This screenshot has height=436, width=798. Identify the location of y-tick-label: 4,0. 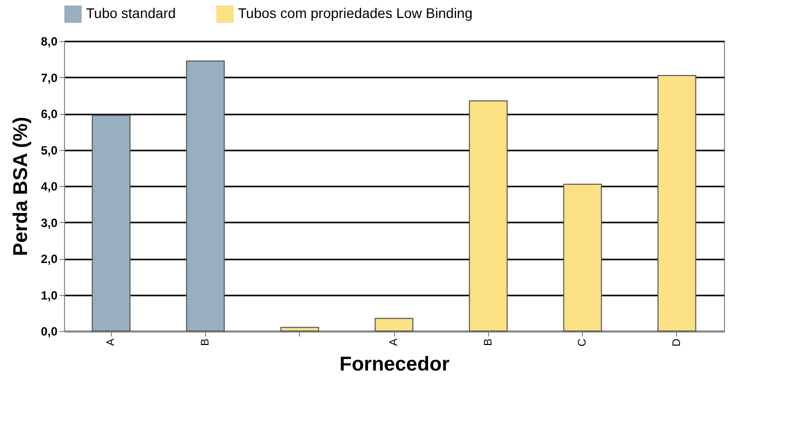
(49, 187).